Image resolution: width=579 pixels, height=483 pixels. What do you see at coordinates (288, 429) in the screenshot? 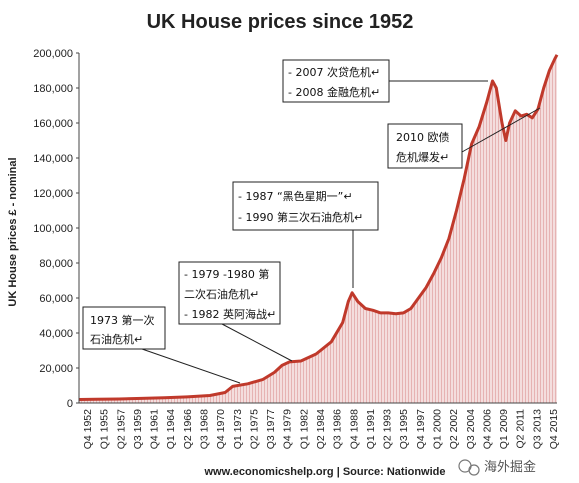
I see `x-tick-label: Q4 1979` at bounding box center [288, 429].